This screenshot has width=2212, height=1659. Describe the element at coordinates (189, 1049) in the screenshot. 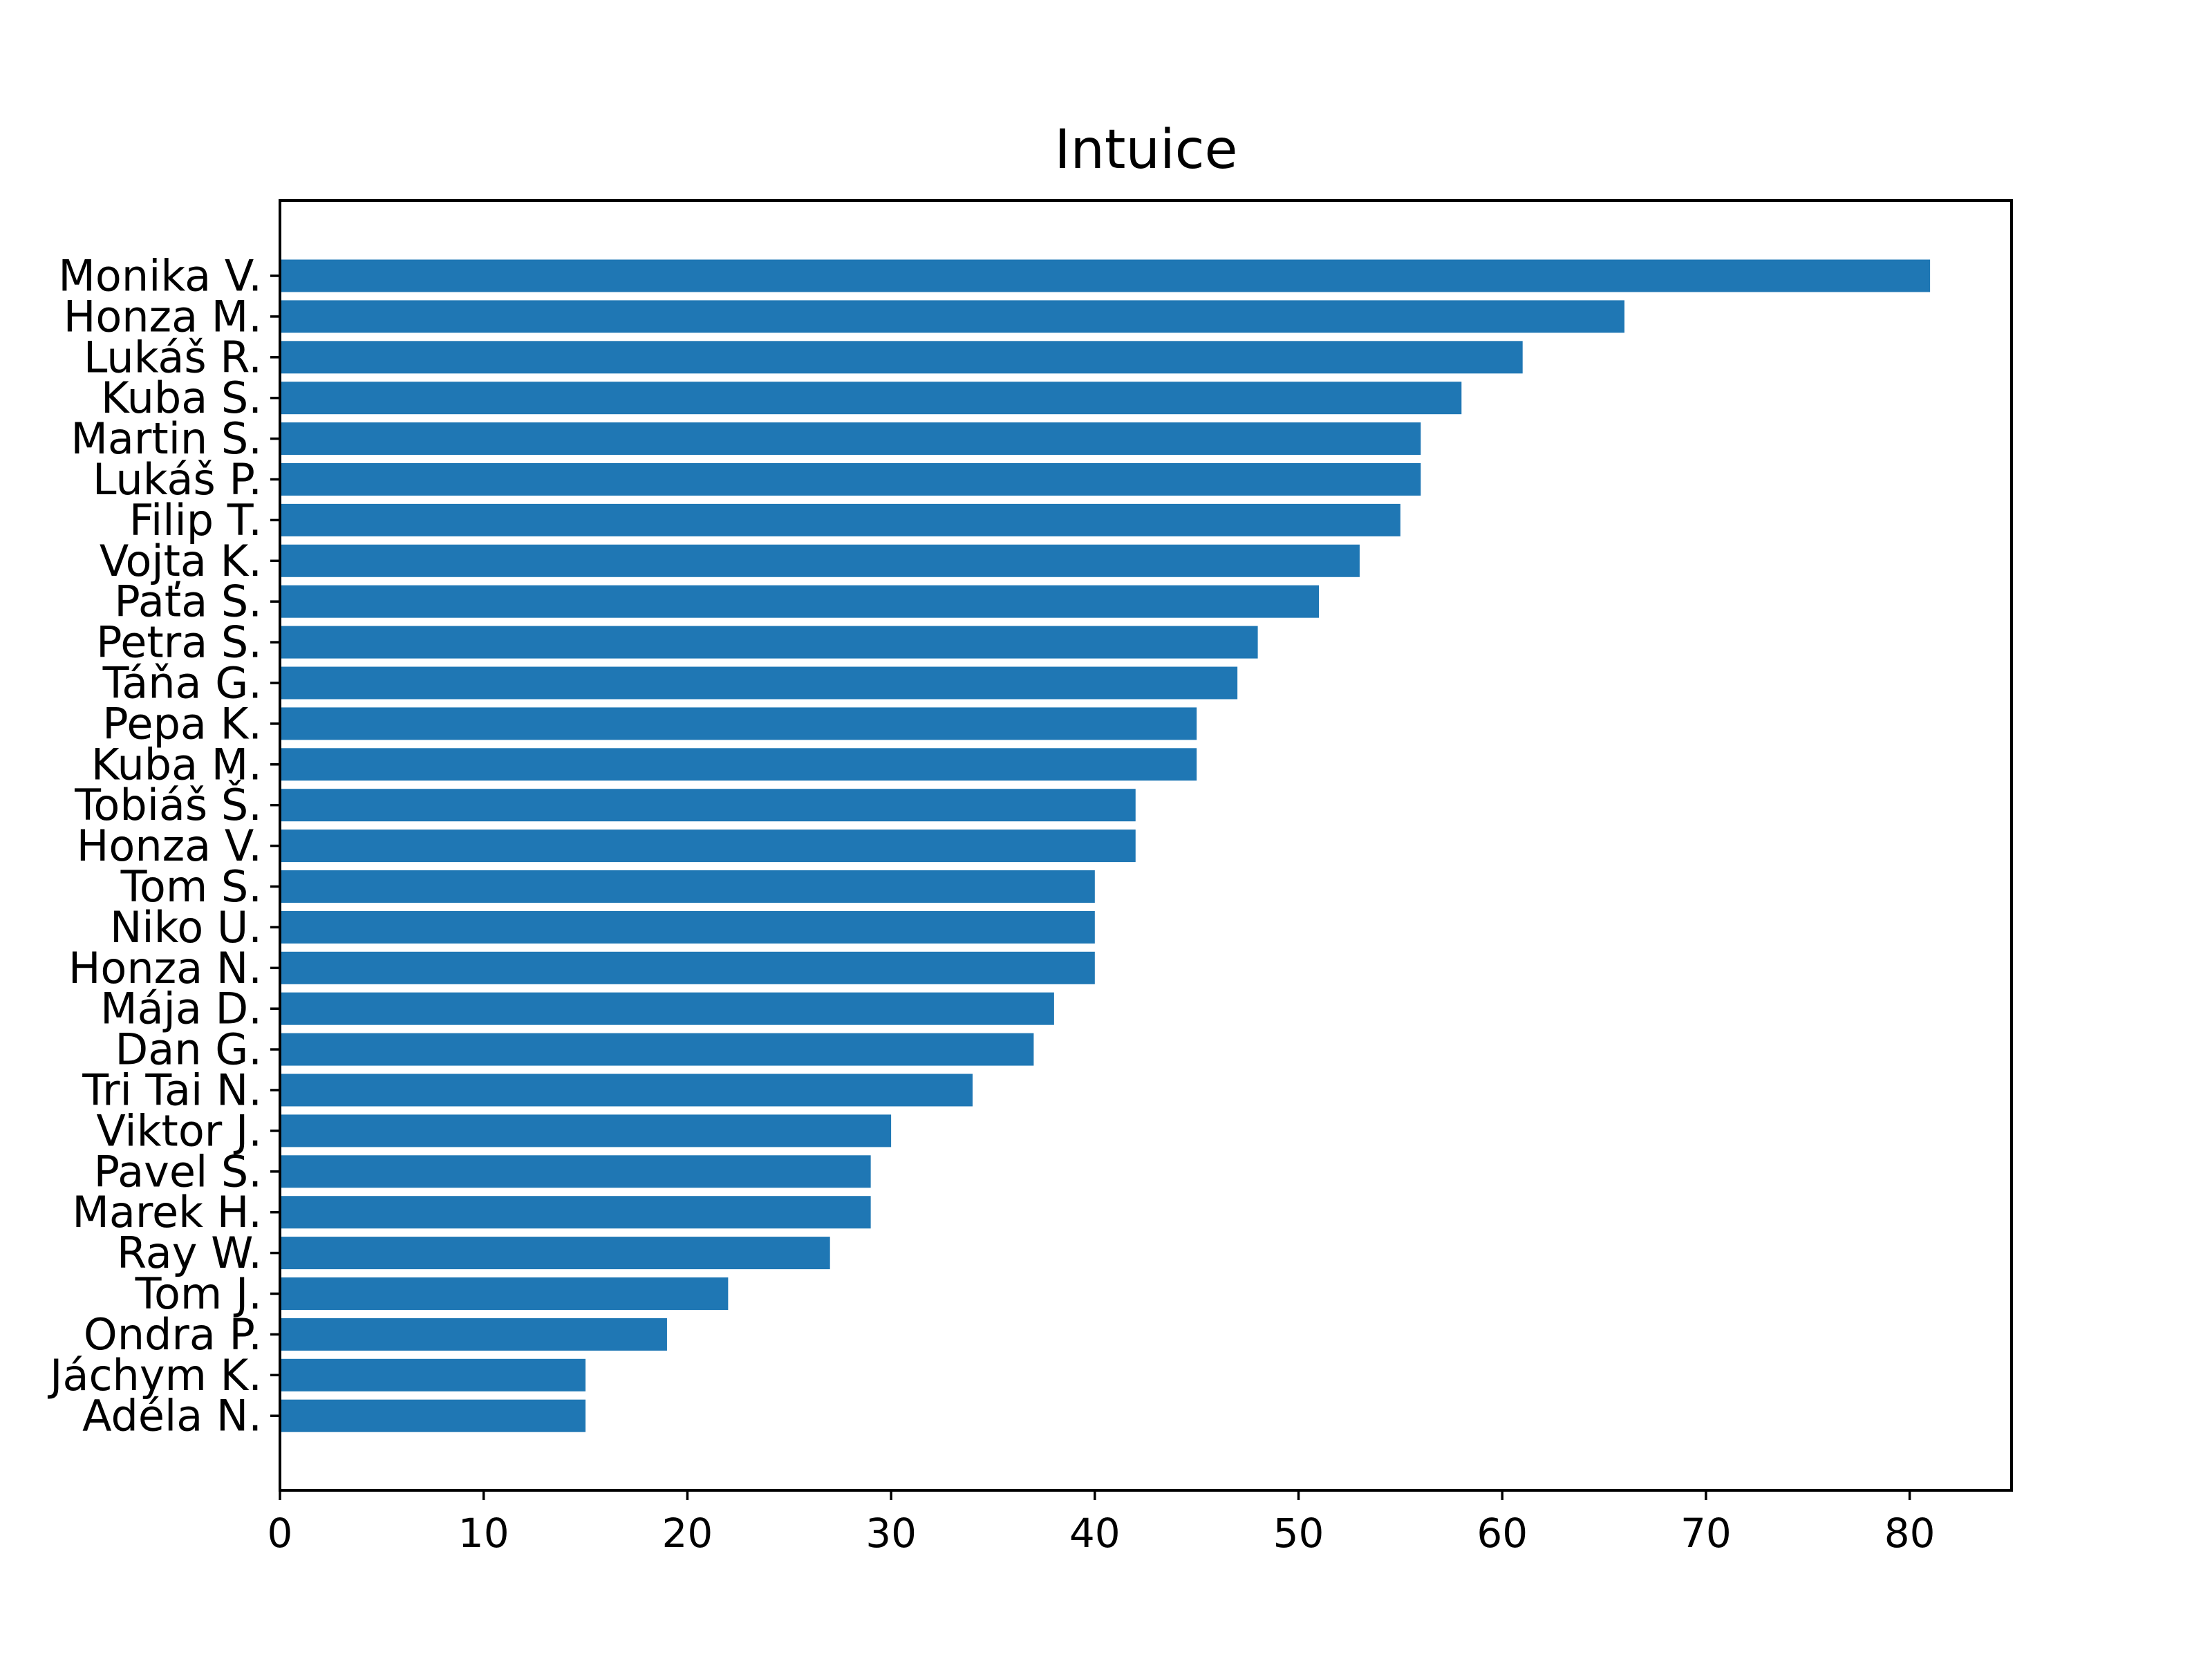

I see `y-tick-label: Dan G.` at that location.